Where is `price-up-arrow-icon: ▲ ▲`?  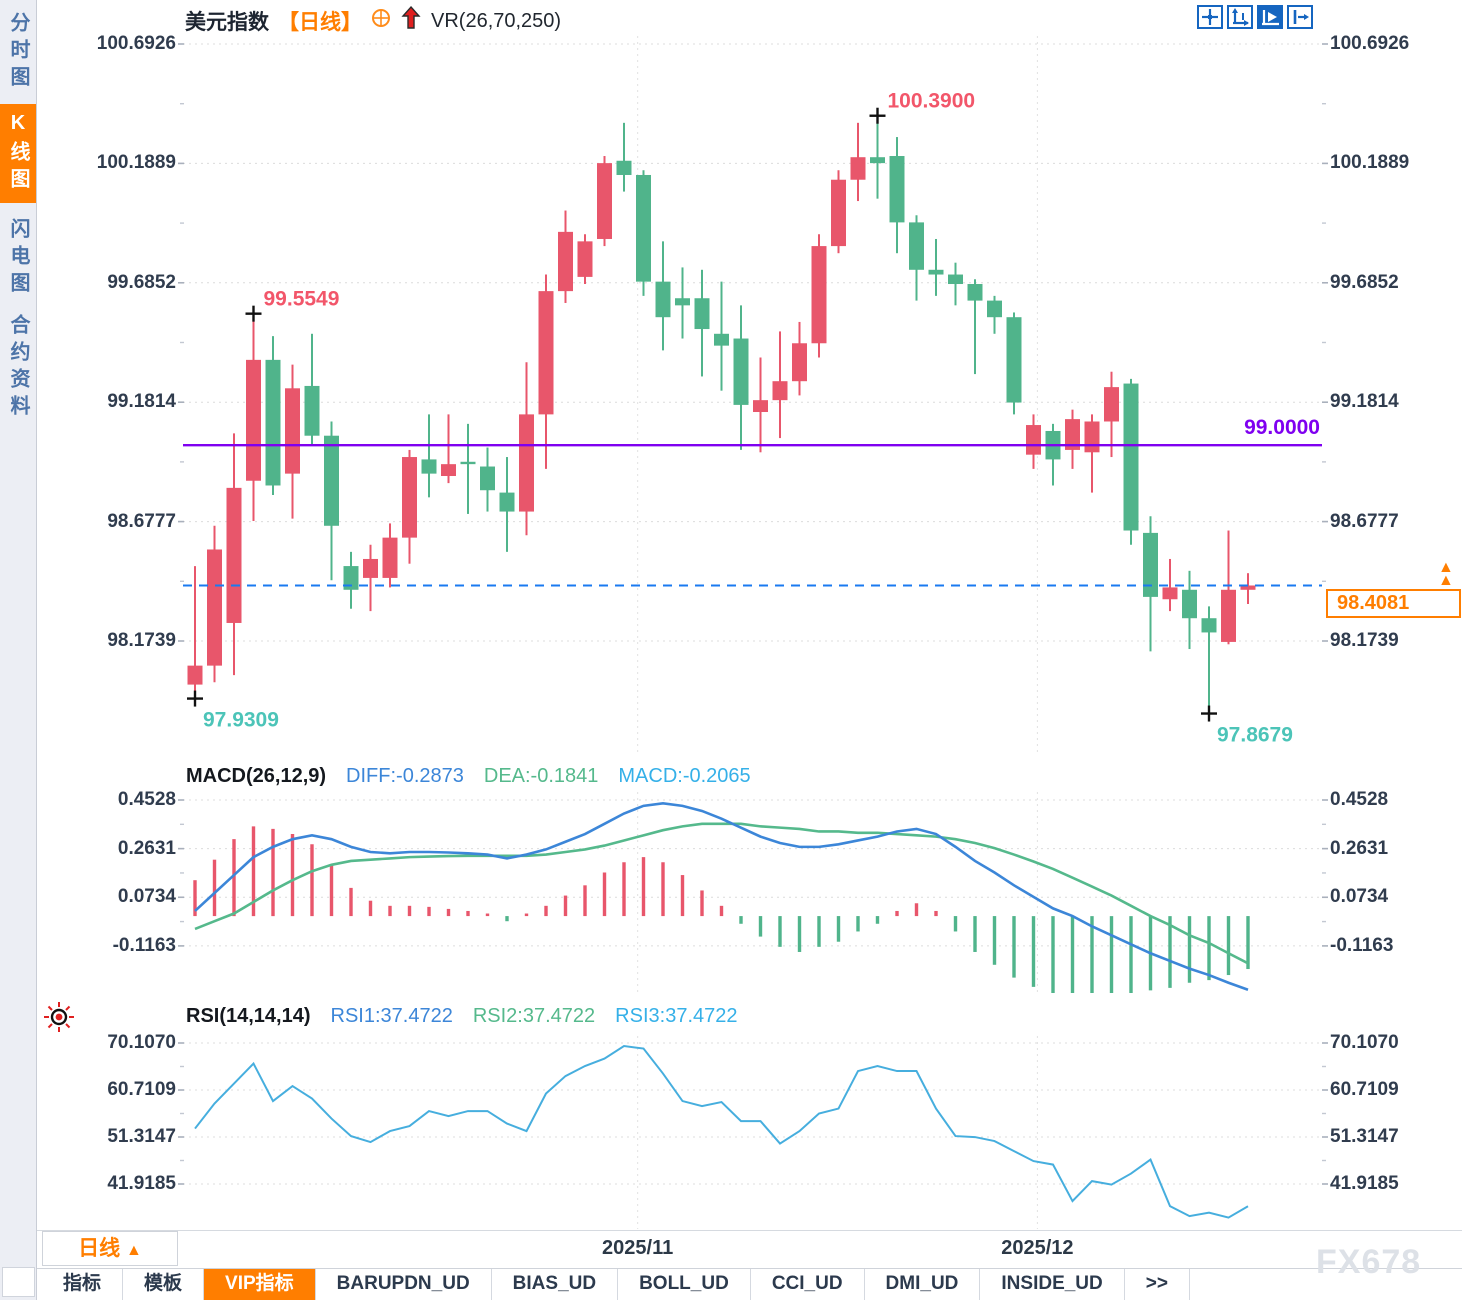
price-up-arrow-icon: ▲ ▲ is located at coordinates (1446, 574).